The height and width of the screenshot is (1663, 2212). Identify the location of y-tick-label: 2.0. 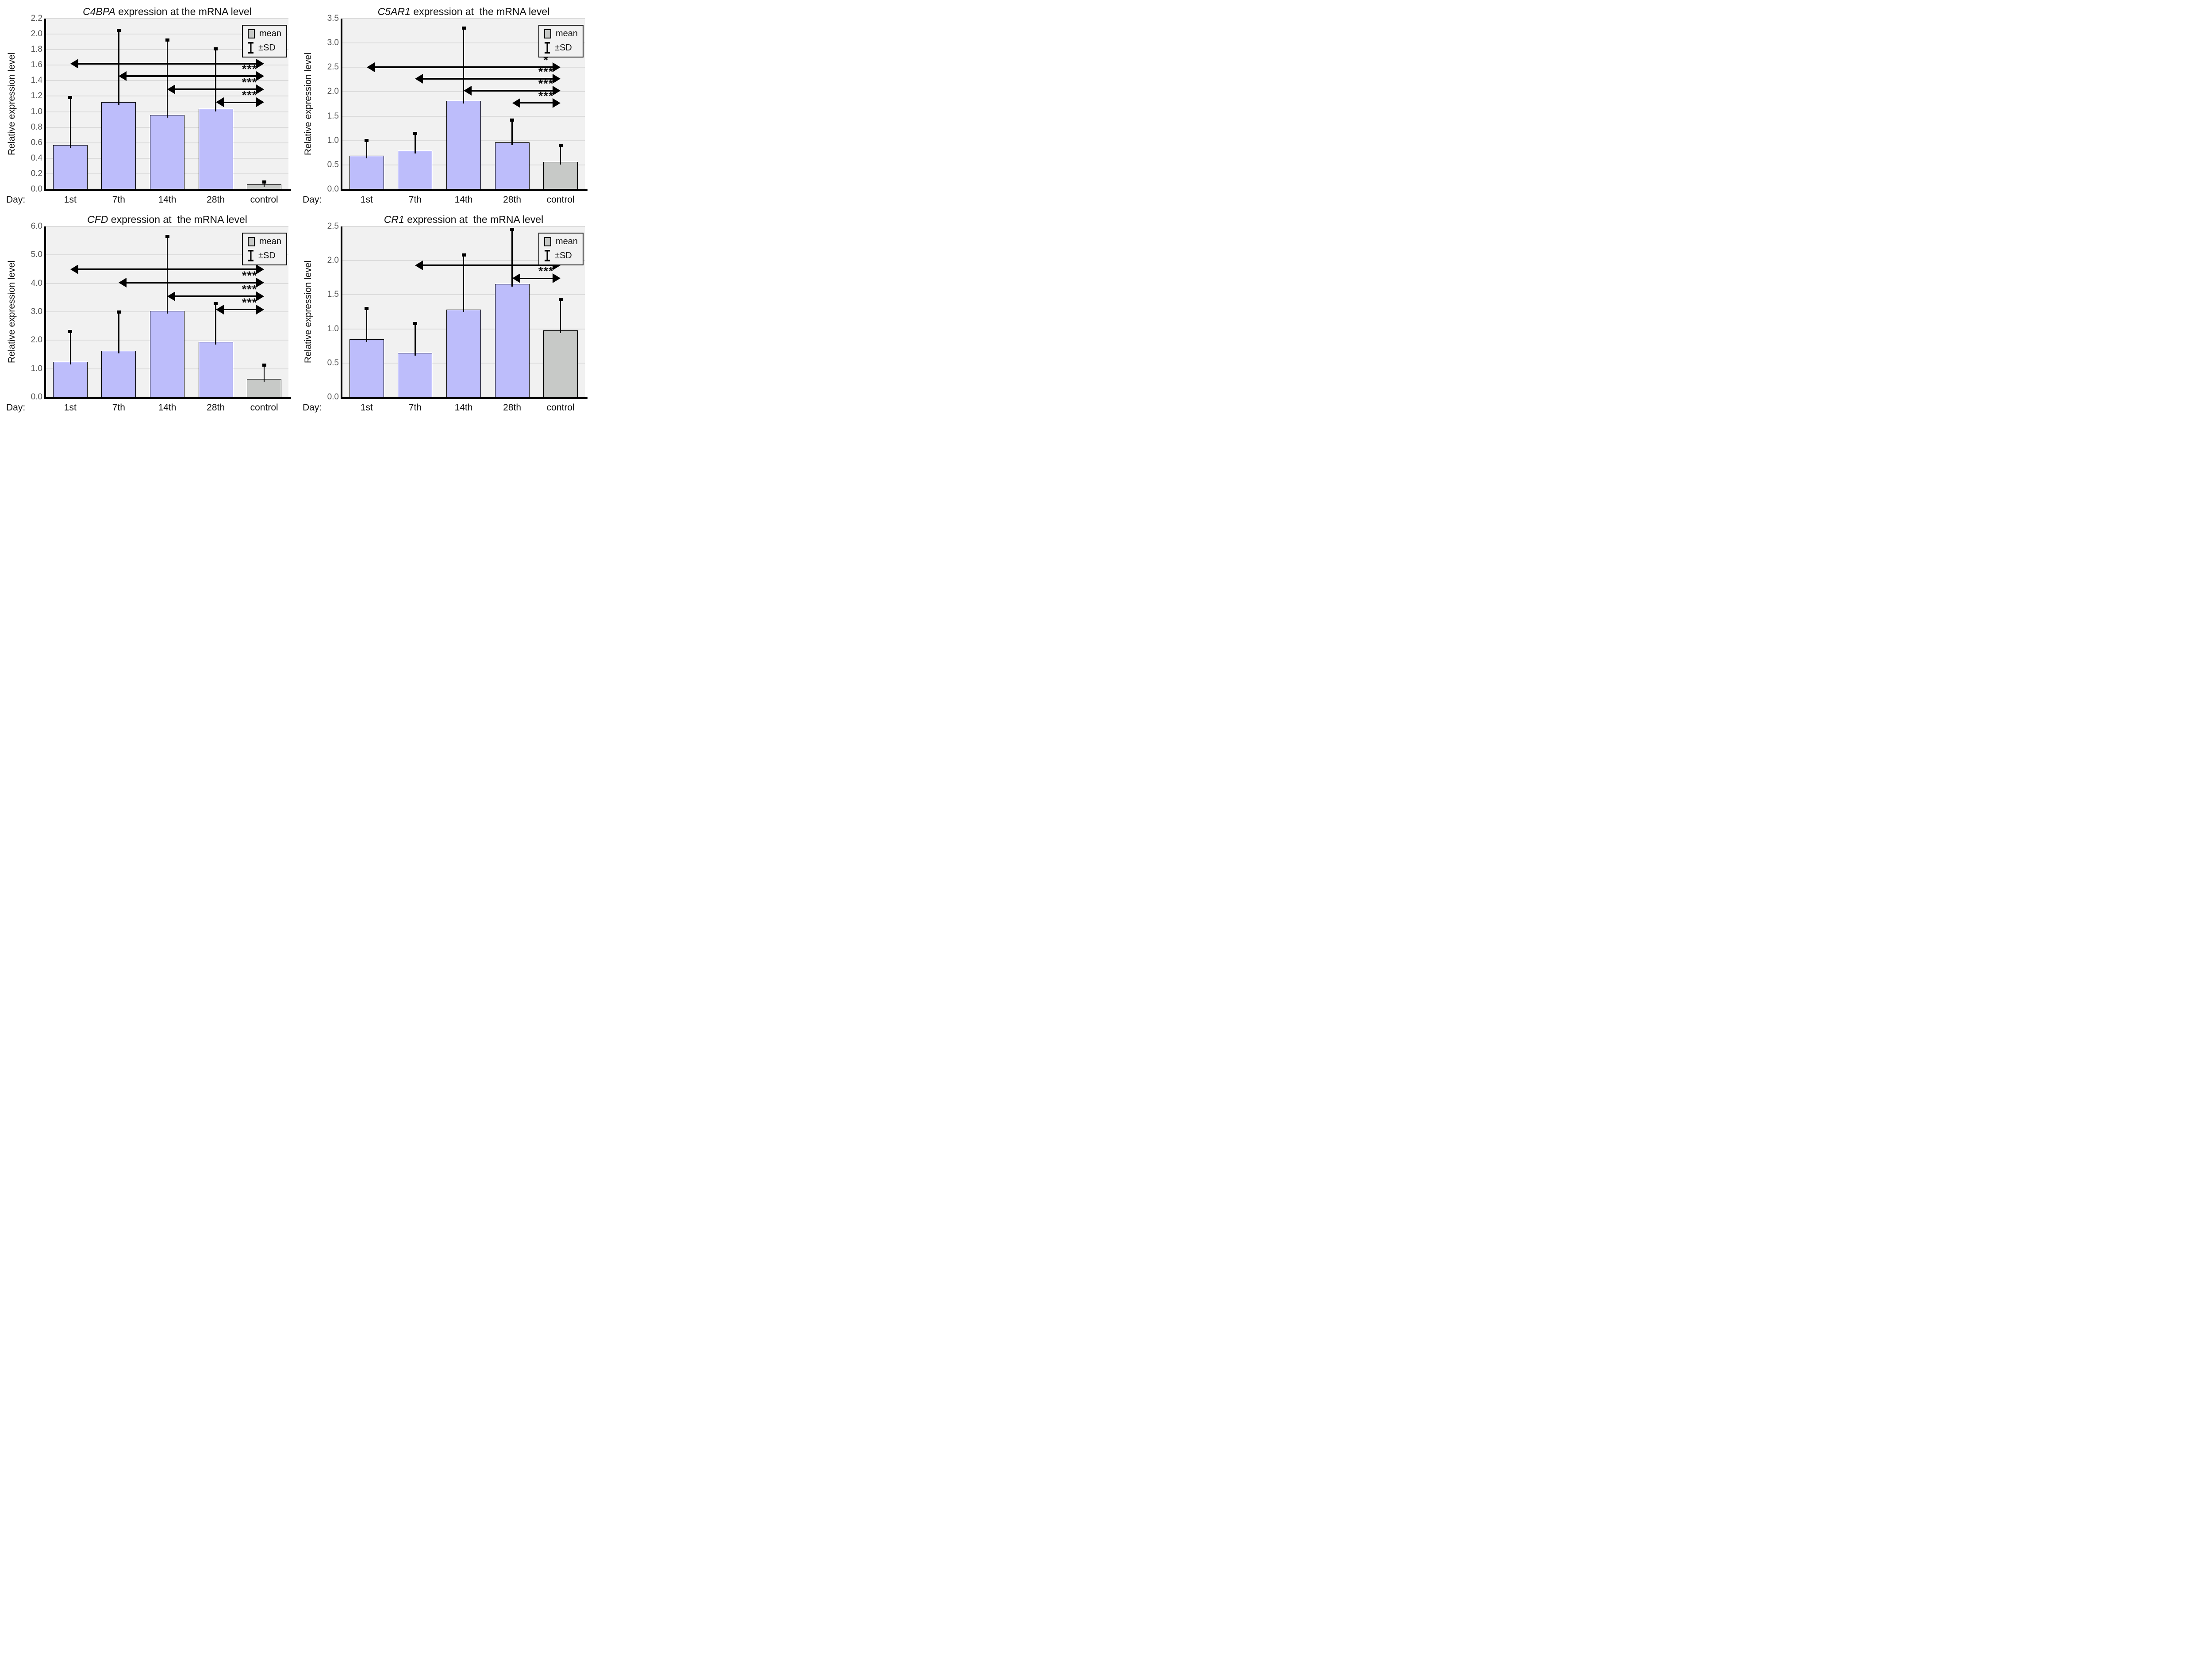
(333, 261).